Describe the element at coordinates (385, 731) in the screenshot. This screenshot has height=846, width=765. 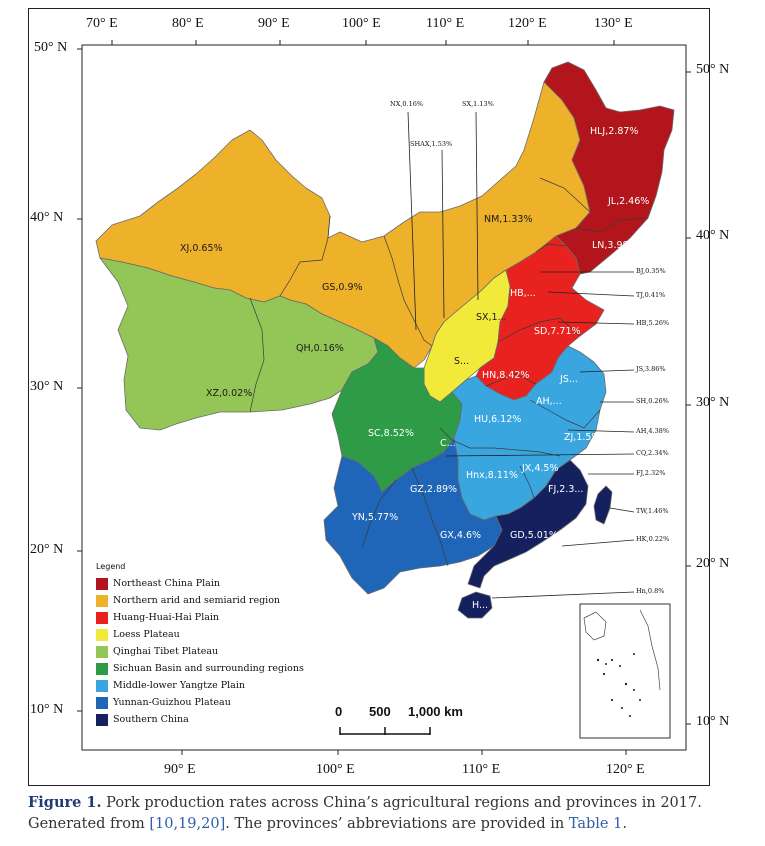
I see `scale-bar` at that location.